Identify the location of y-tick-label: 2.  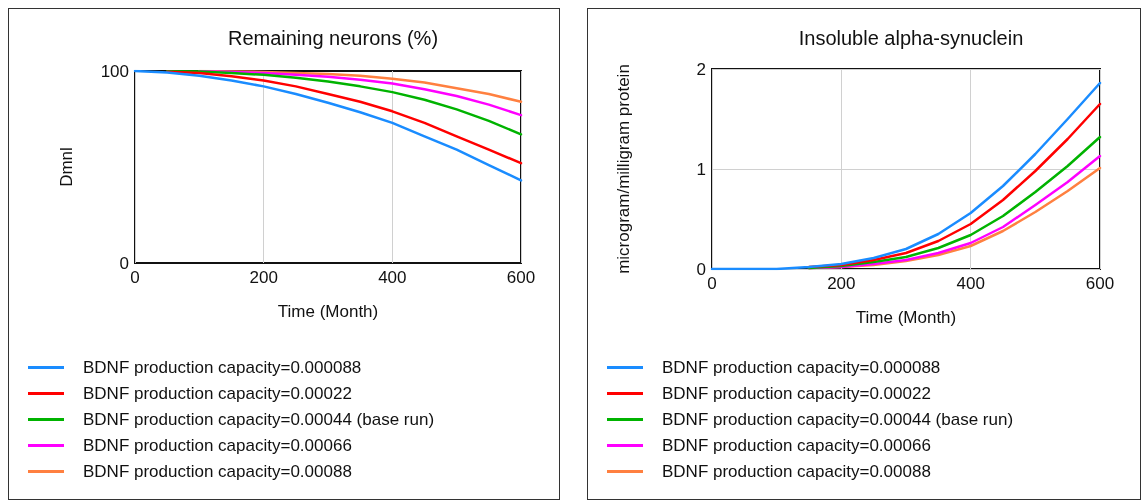
(701, 69).